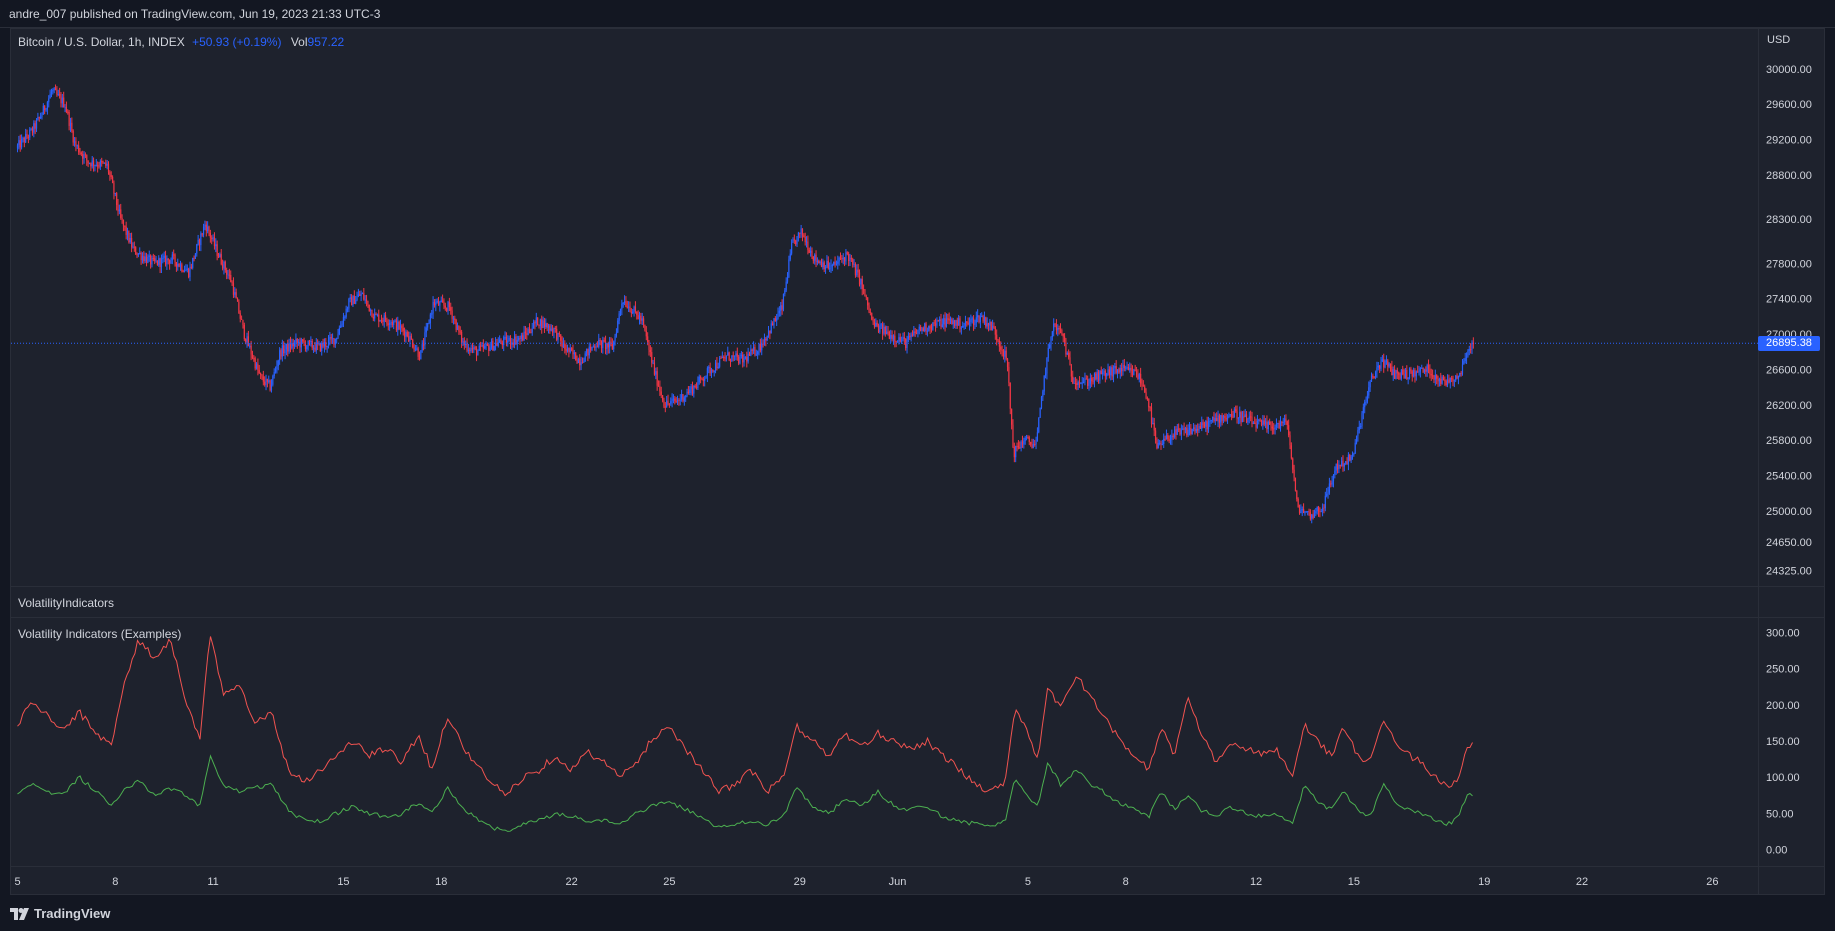  Describe the element at coordinates (1789, 441) in the screenshot. I see `price-tick-label: 25800.00` at that location.